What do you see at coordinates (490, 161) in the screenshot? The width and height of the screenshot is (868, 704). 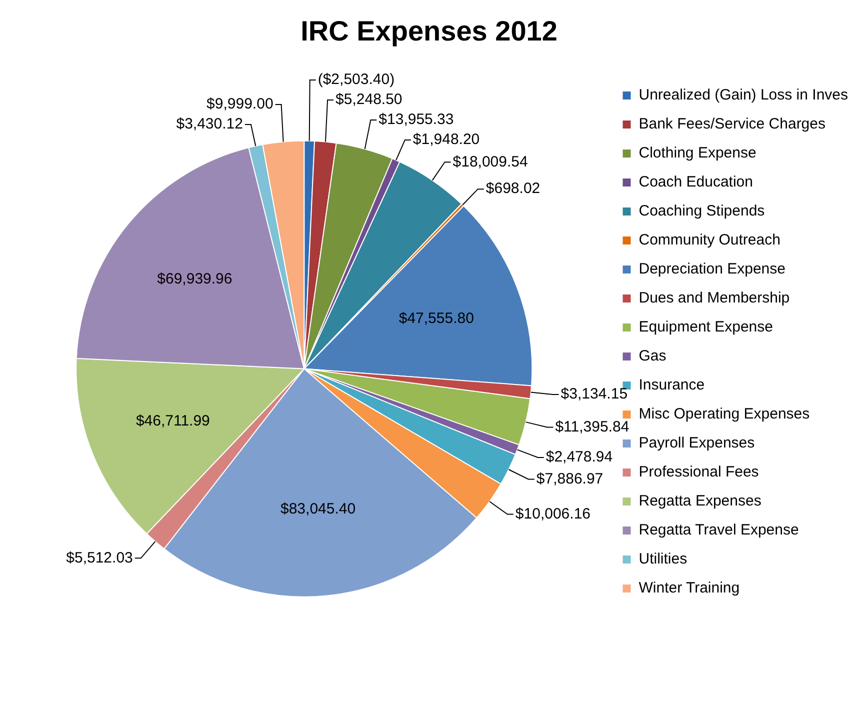 I see `data-label: $18,009.54` at bounding box center [490, 161].